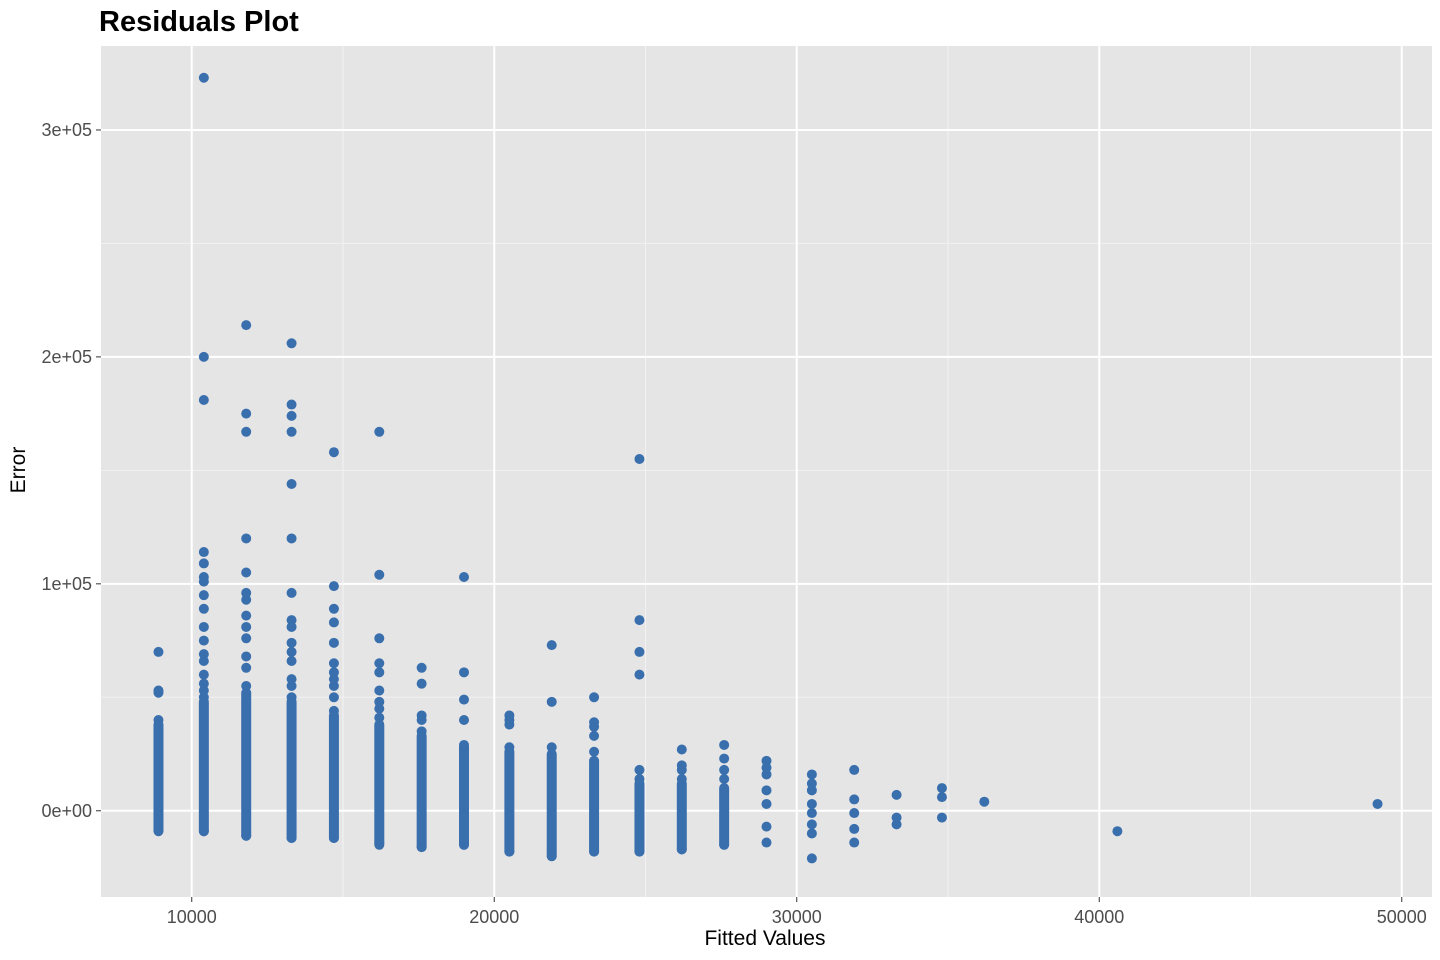  What do you see at coordinates (494, 917) in the screenshot?
I see `x-tick-label: 20000` at bounding box center [494, 917].